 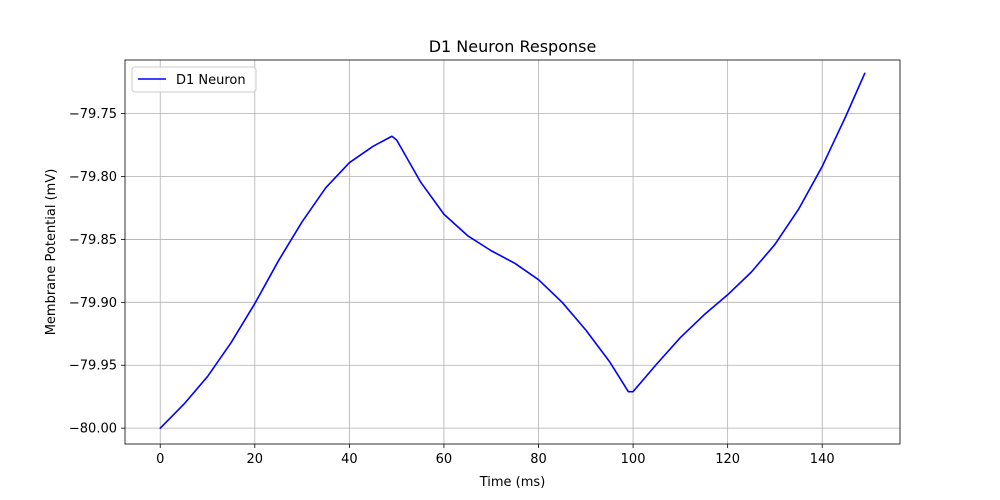 What do you see at coordinates (93, 366) in the screenshot?
I see `y-tick-label: −79.95` at bounding box center [93, 366].